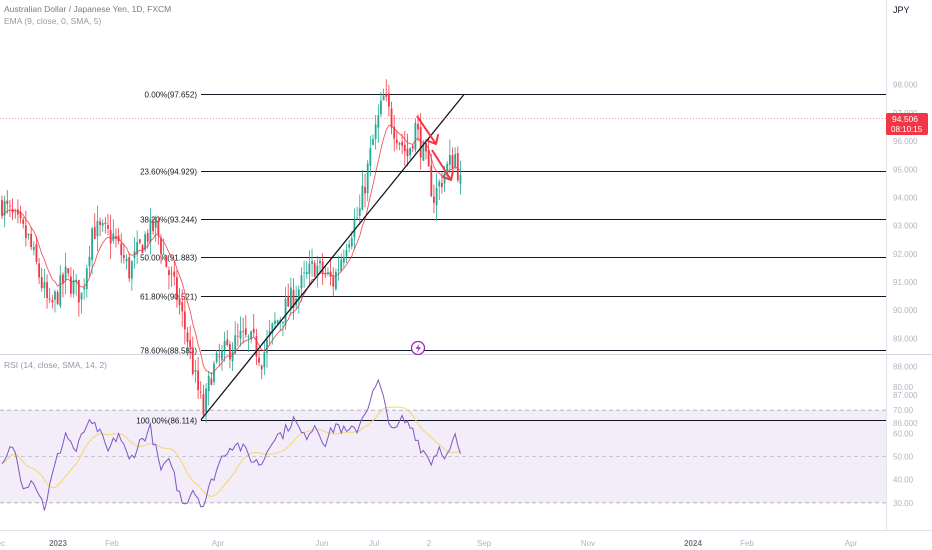 This screenshot has width=932, height=550. What do you see at coordinates (52, 21) in the screenshot?
I see `ema-legend: EMA (9, close, 0, SMA, 5)` at bounding box center [52, 21].